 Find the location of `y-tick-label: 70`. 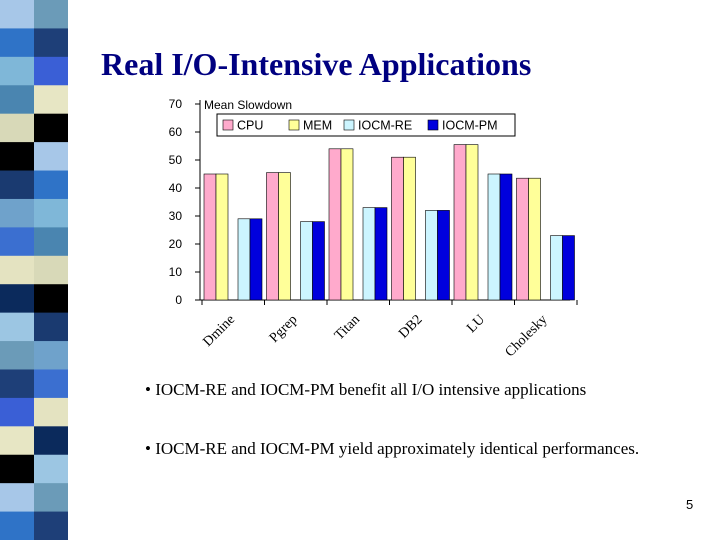

y-tick-label: 70 is located at coordinates (176, 104).